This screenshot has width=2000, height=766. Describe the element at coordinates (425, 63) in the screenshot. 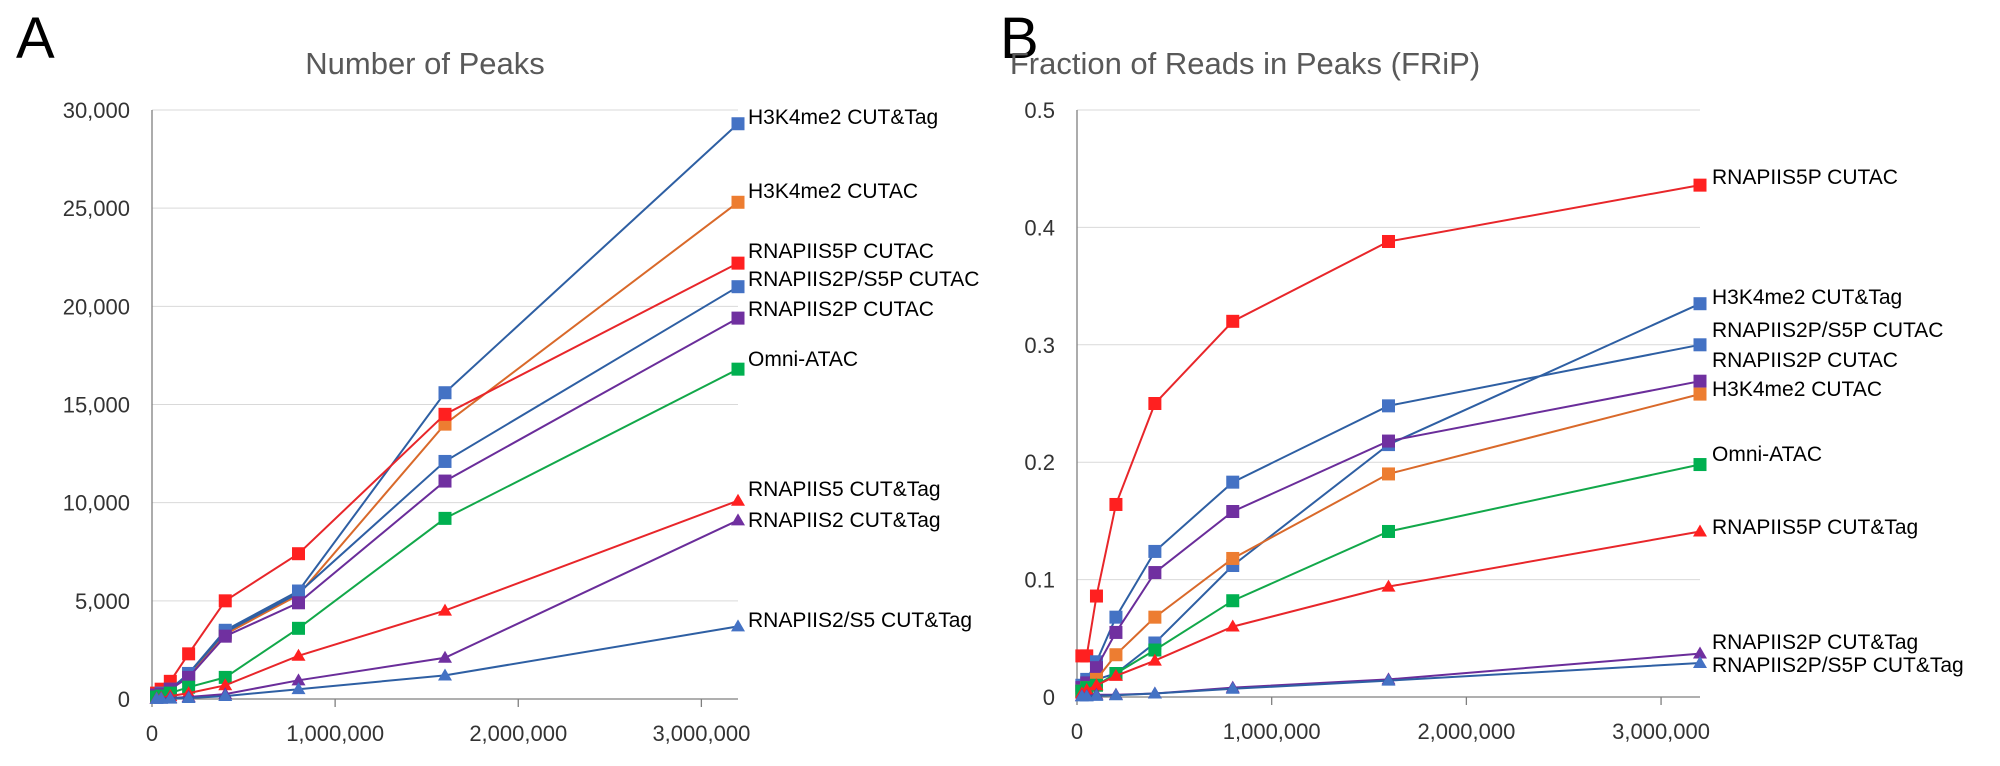

I see `chart-title-a: Number of Peaks` at that location.